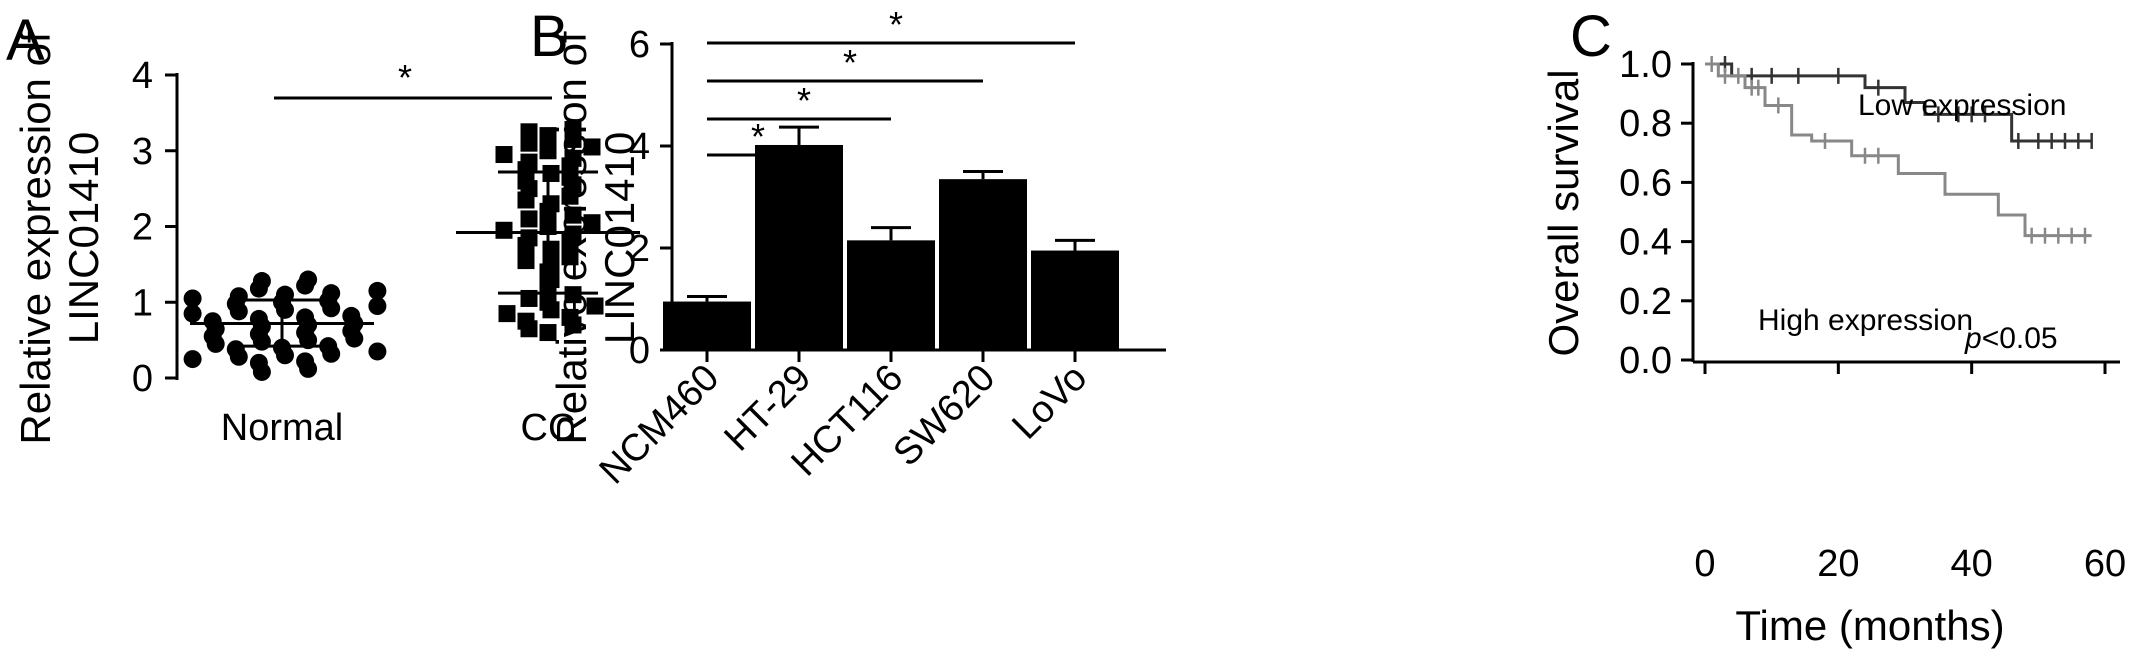  Describe the element at coordinates (142, 152) in the screenshot. I see `panel-a-y-tick-label: 3` at that location.